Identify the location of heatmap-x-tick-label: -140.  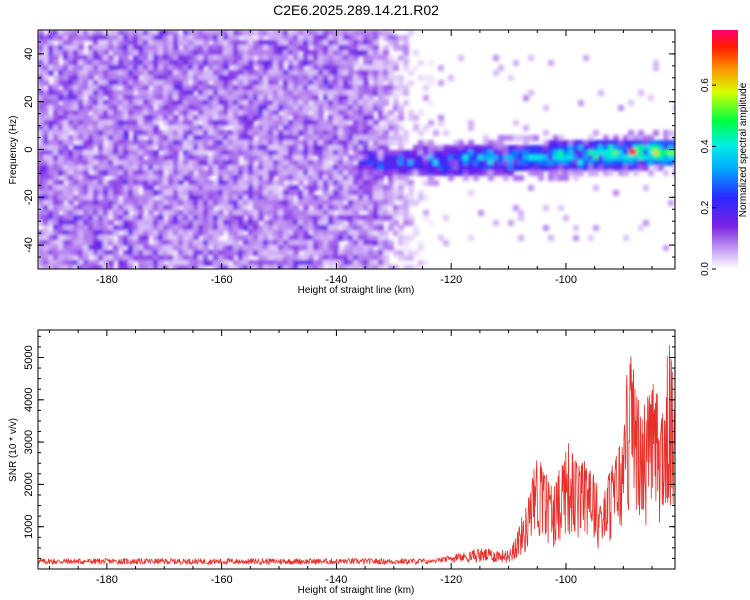
(336, 280).